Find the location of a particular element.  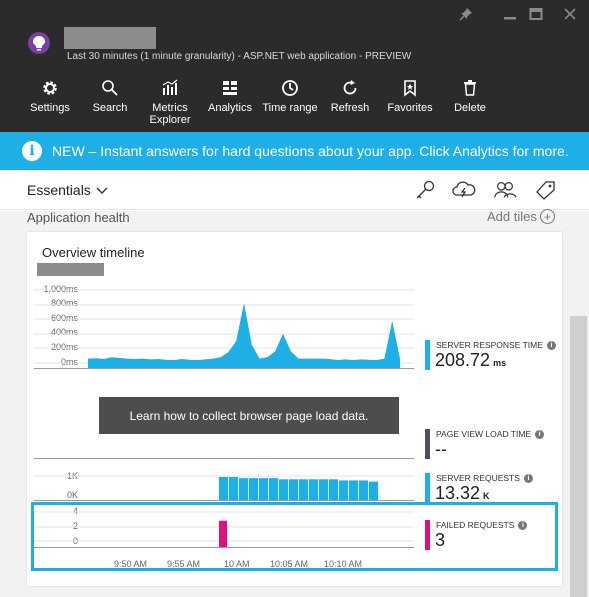

x-tick-label: 10 AM is located at coordinates (237, 564).